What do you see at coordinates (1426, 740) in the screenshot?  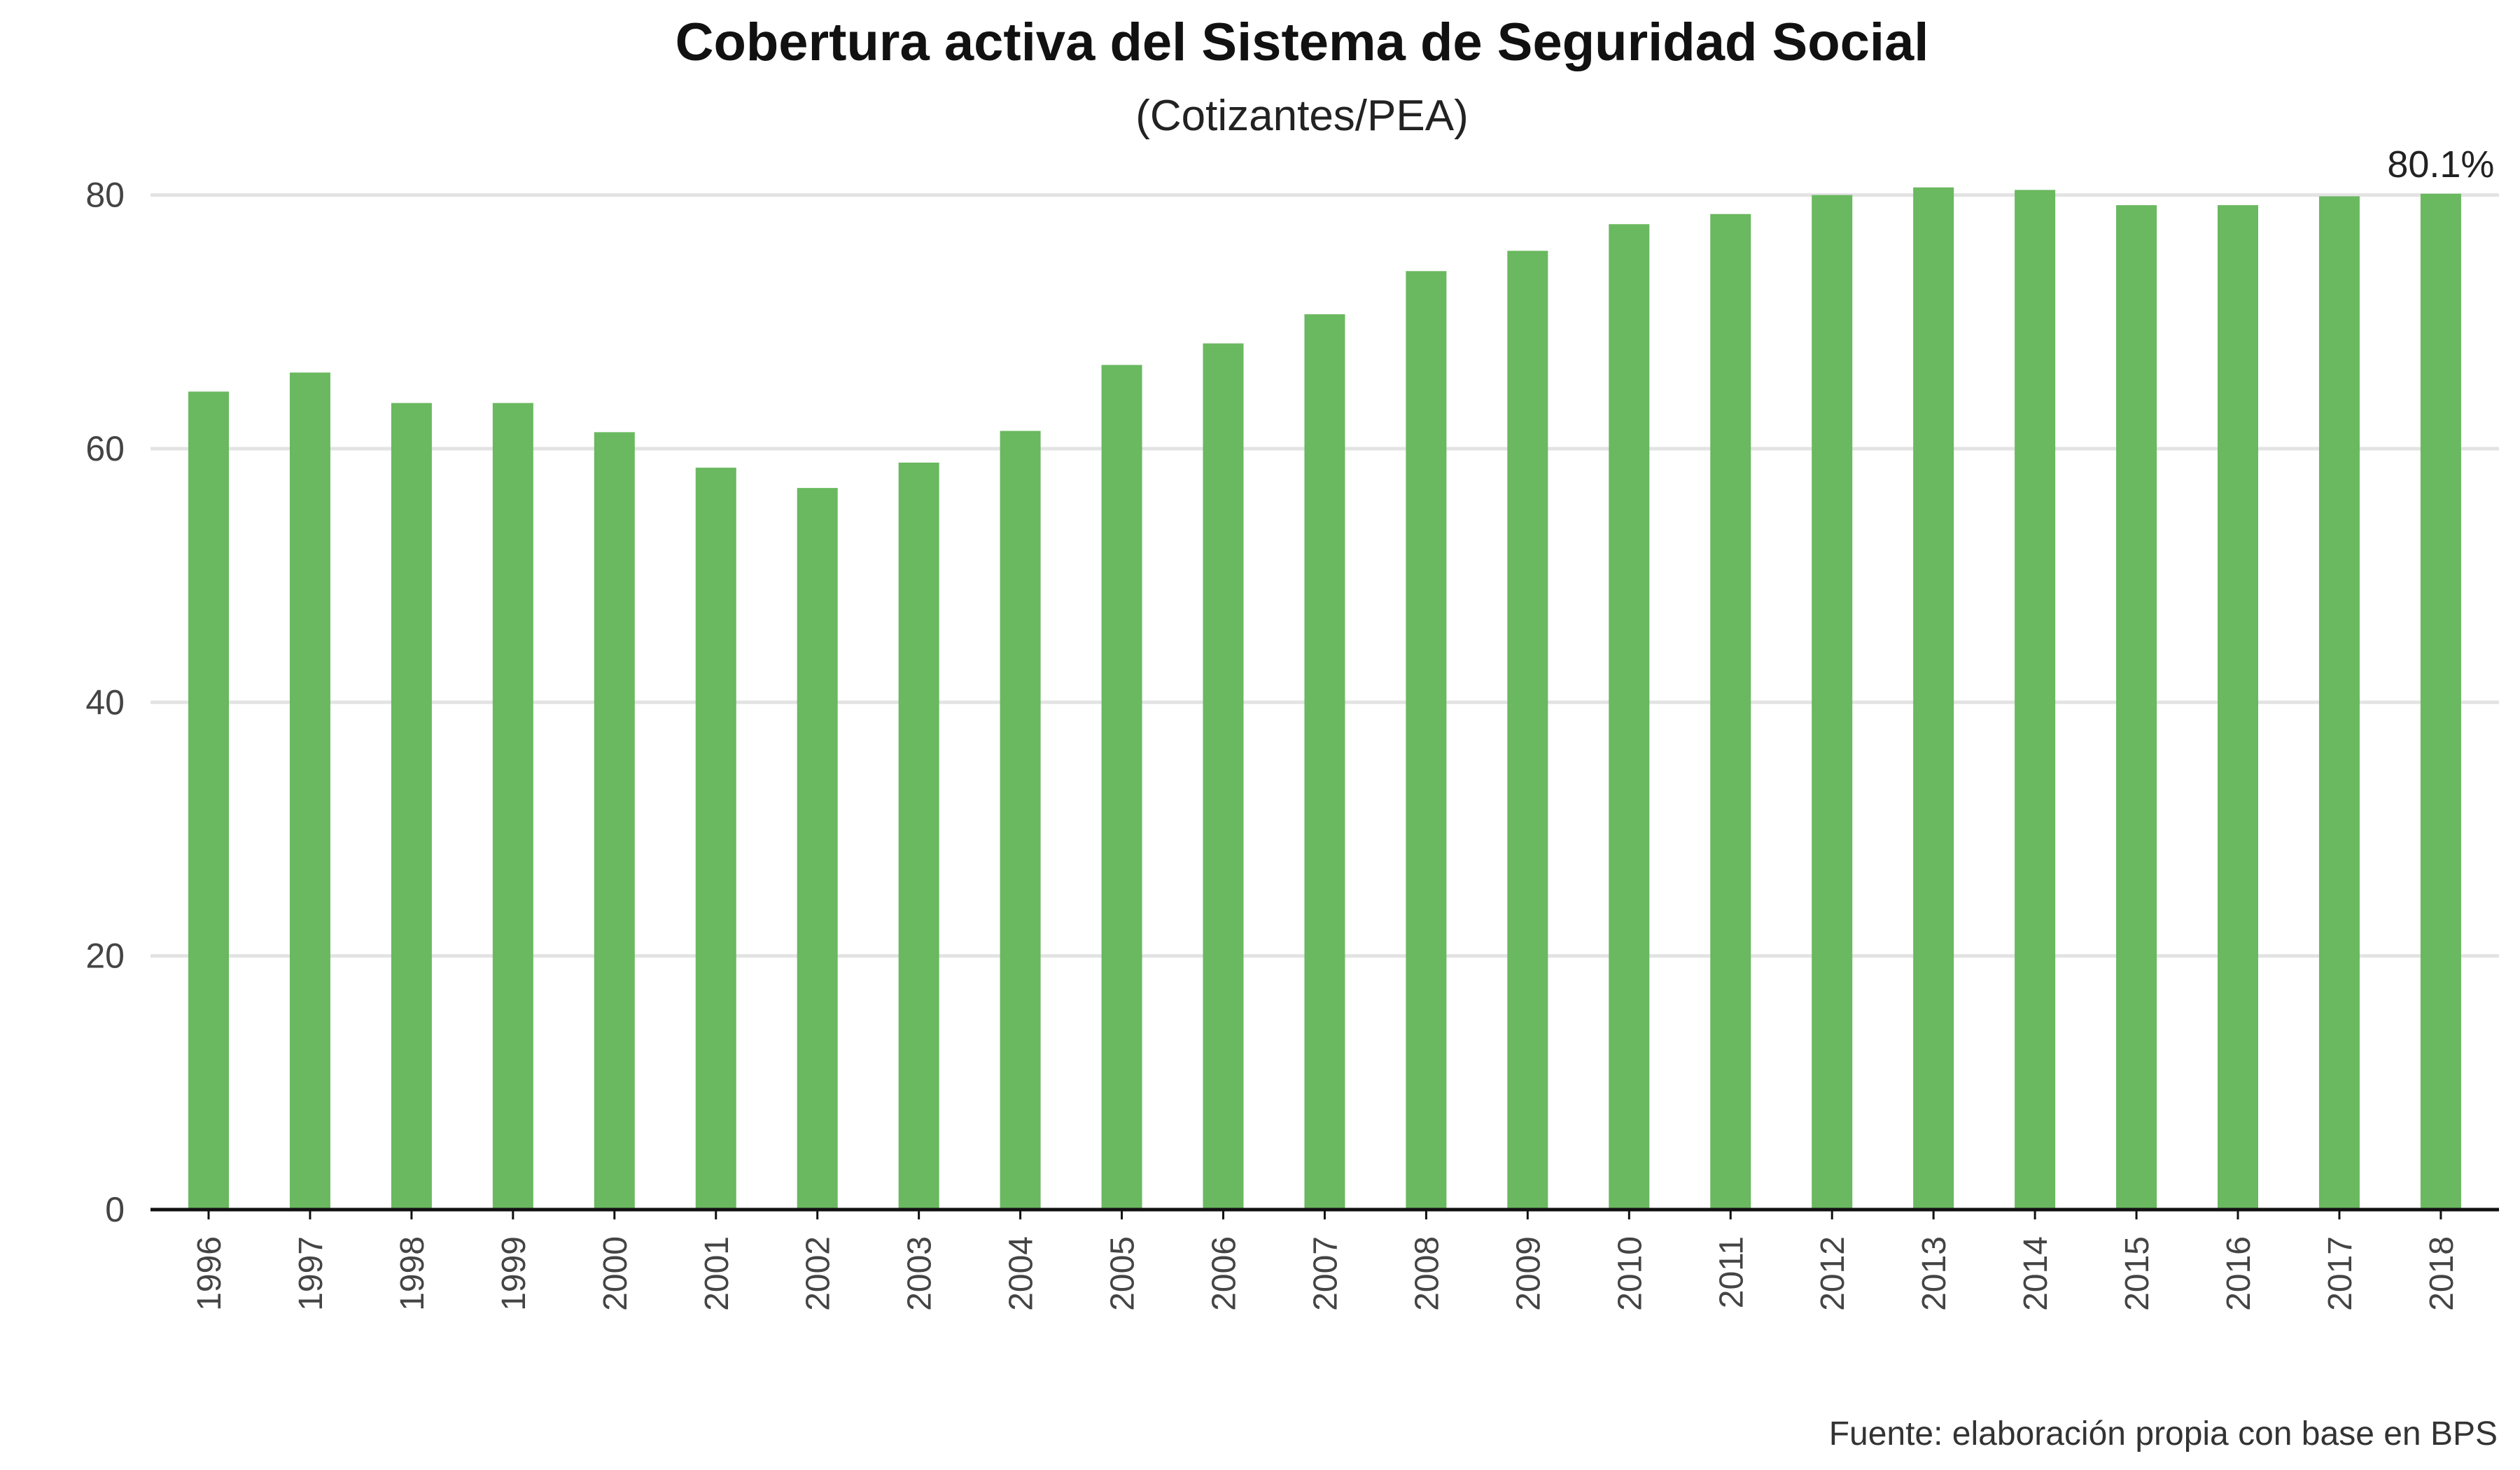 I see `bar-2008` at bounding box center [1426, 740].